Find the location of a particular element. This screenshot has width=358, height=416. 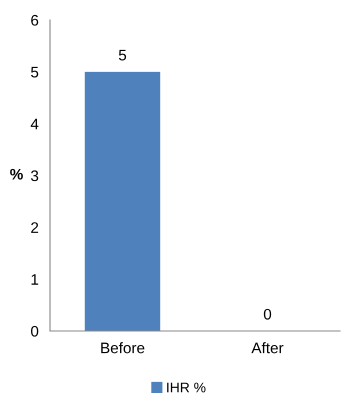

x-tick-label: After is located at coordinates (267, 348).